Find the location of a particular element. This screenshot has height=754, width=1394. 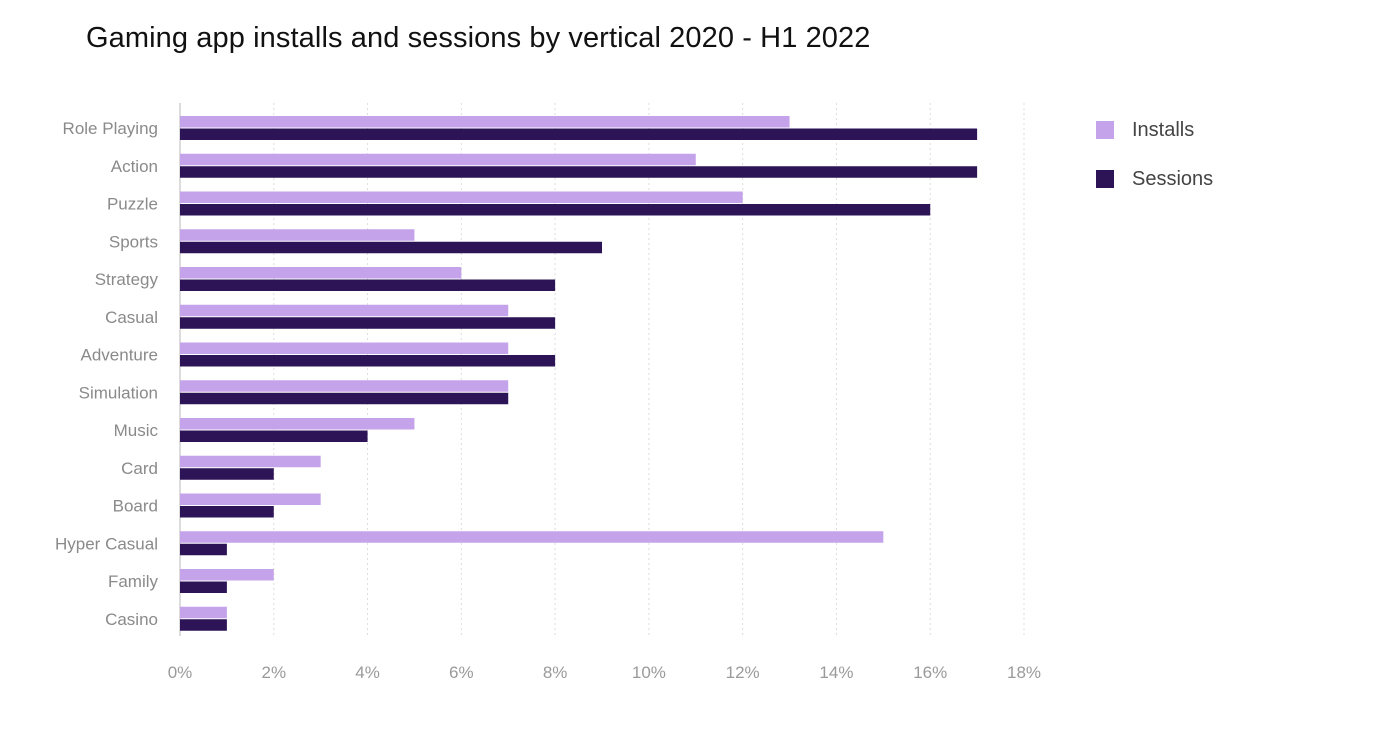

legend-item-sessions: Sessions is located at coordinates (1154, 179).